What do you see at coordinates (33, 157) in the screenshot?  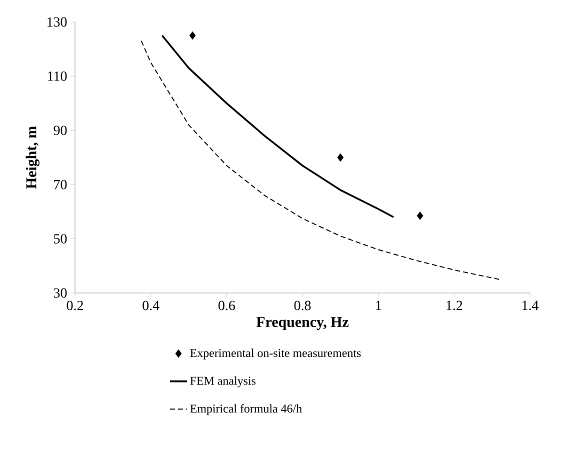 I see `y-axis-title: Height, m` at bounding box center [33, 157].